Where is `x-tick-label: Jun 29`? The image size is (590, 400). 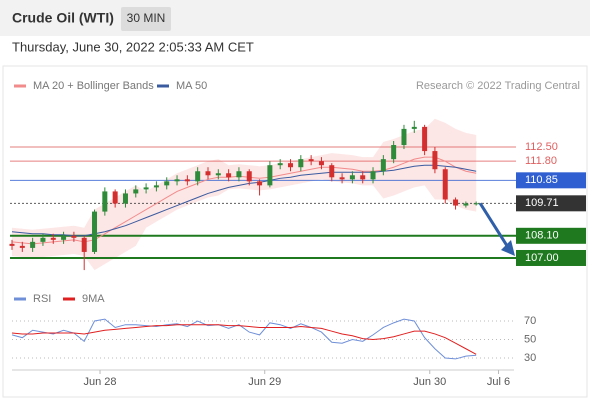
x-tick-label: Jun 29 is located at coordinates (264, 382).